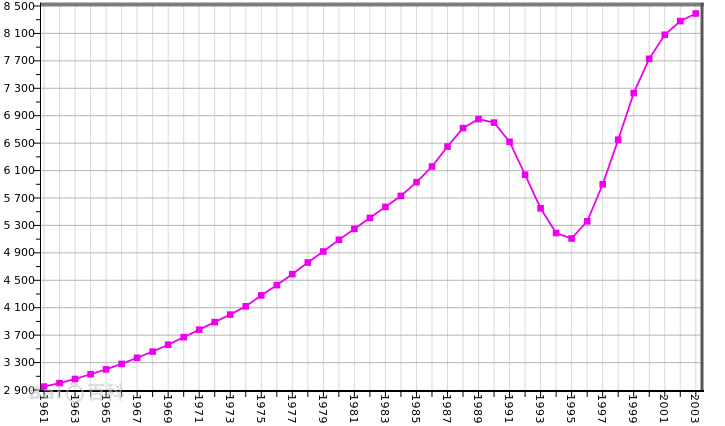  I want to click on y-tick-label: 5 700, so click(19, 198).